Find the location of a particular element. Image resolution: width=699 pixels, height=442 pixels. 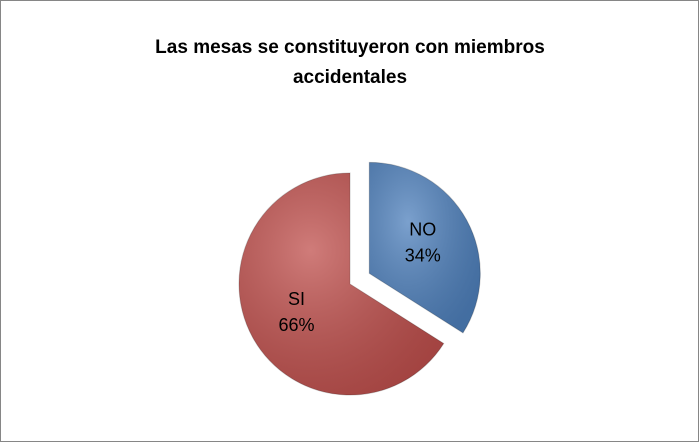

slice-category-label: SI is located at coordinates (296, 299).